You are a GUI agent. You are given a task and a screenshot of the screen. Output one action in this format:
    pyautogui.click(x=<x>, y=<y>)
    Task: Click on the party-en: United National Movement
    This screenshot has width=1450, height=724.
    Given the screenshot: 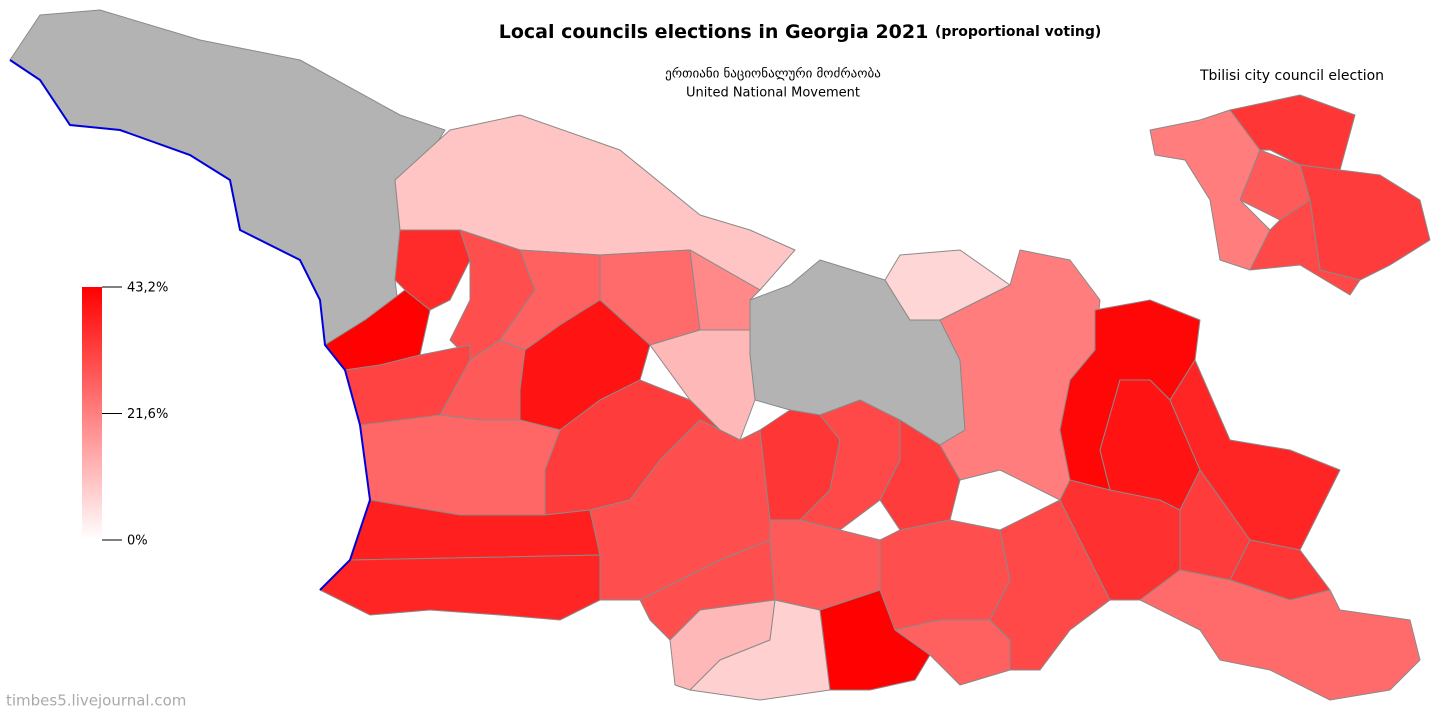 What is the action you would take?
    pyautogui.click(x=773, y=93)
    